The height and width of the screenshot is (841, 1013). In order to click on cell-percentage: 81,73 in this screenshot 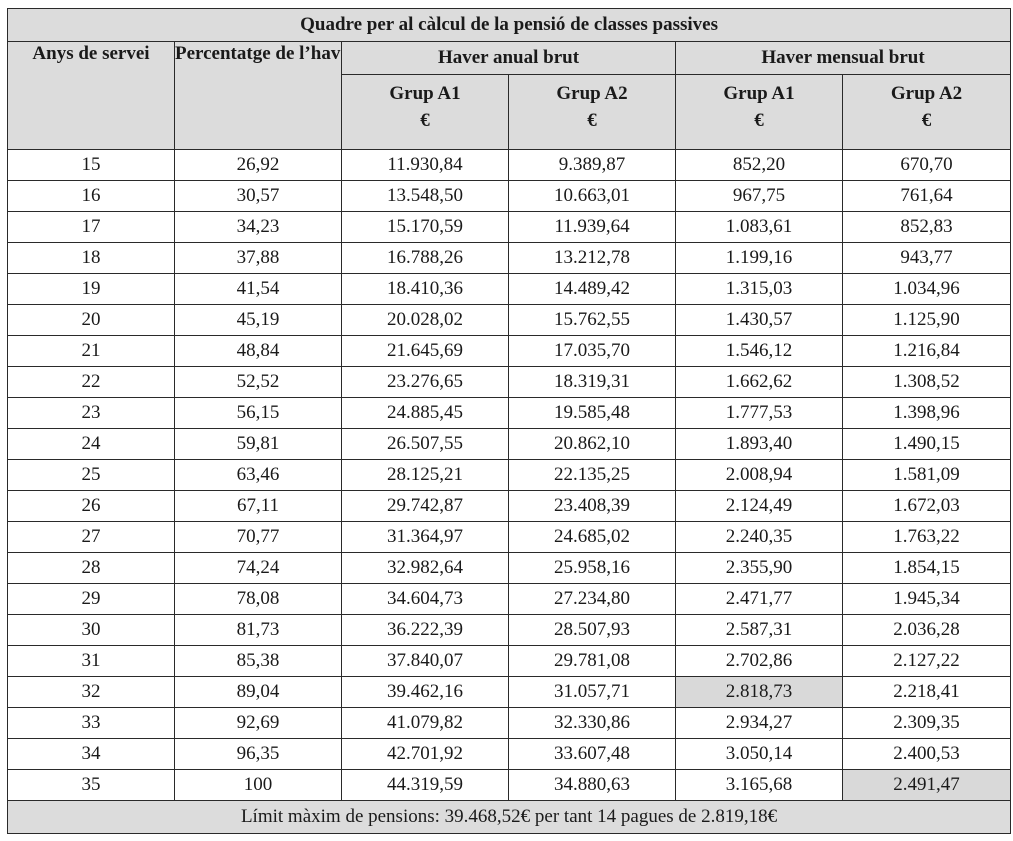, I will do `click(258, 630)`.